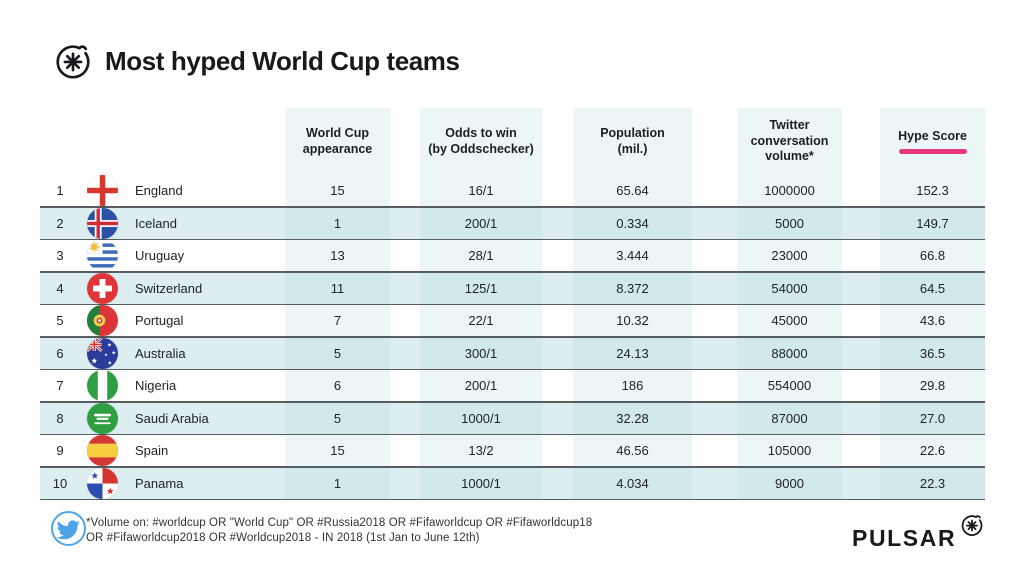 Image resolution: width=1024 pixels, height=581 pixels. What do you see at coordinates (337, 418) in the screenshot?
I see `appearance-cell: 5` at bounding box center [337, 418].